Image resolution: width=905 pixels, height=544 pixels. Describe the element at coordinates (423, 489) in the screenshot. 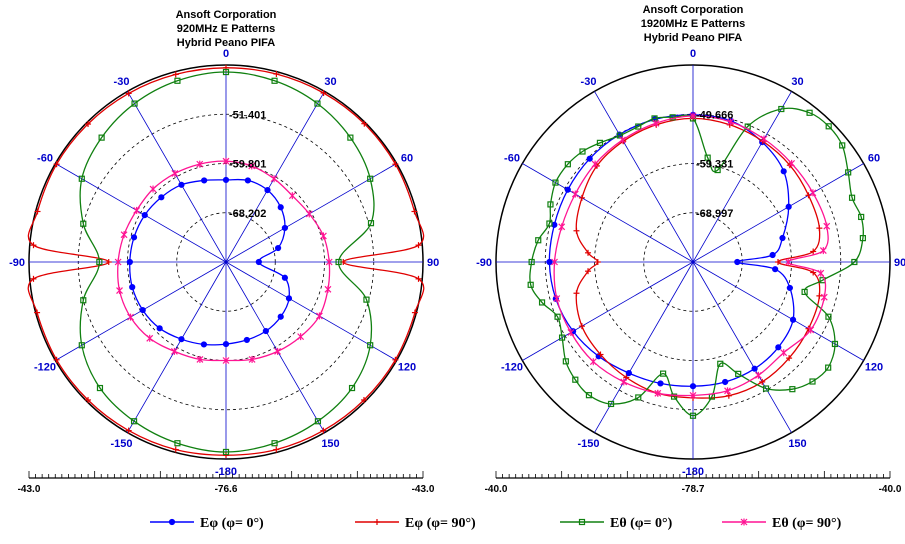

I see `scale-label-right: -43.0` at that location.